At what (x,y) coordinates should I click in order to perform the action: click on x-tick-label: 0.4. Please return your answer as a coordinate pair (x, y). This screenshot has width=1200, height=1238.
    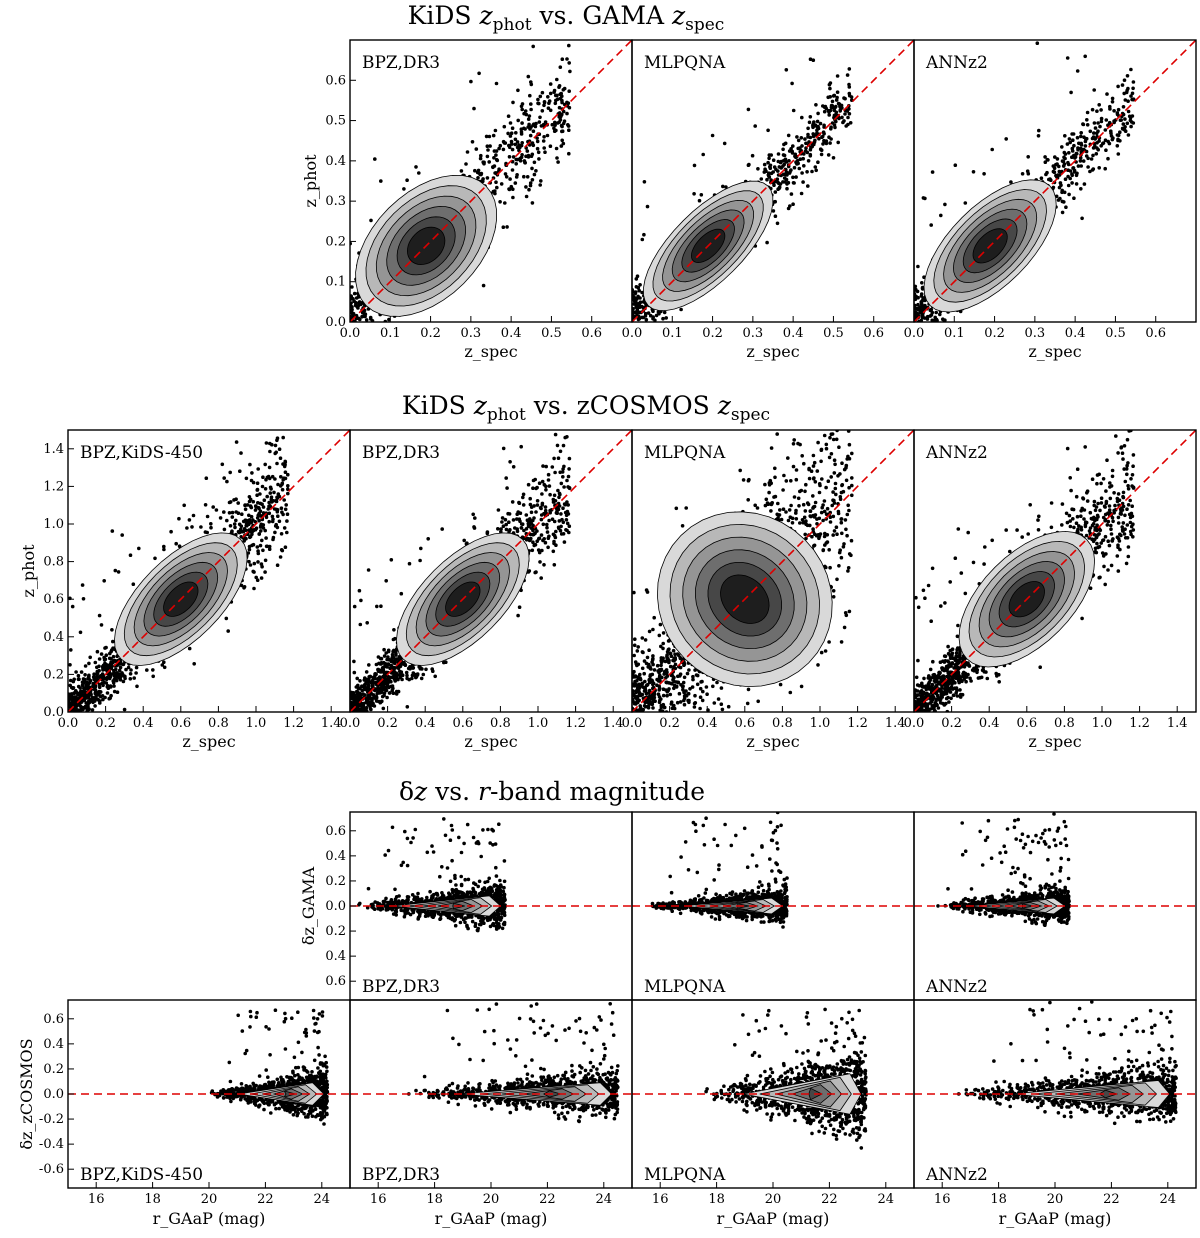
    Looking at the image, I should click on (143, 723).